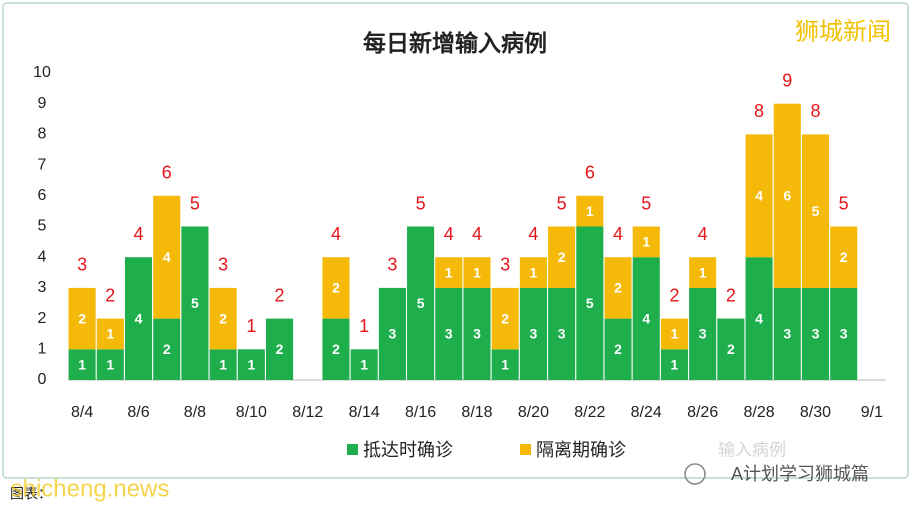  What do you see at coordinates (138, 412) in the screenshot?
I see `x-tick-label: 8/6` at bounding box center [138, 412].